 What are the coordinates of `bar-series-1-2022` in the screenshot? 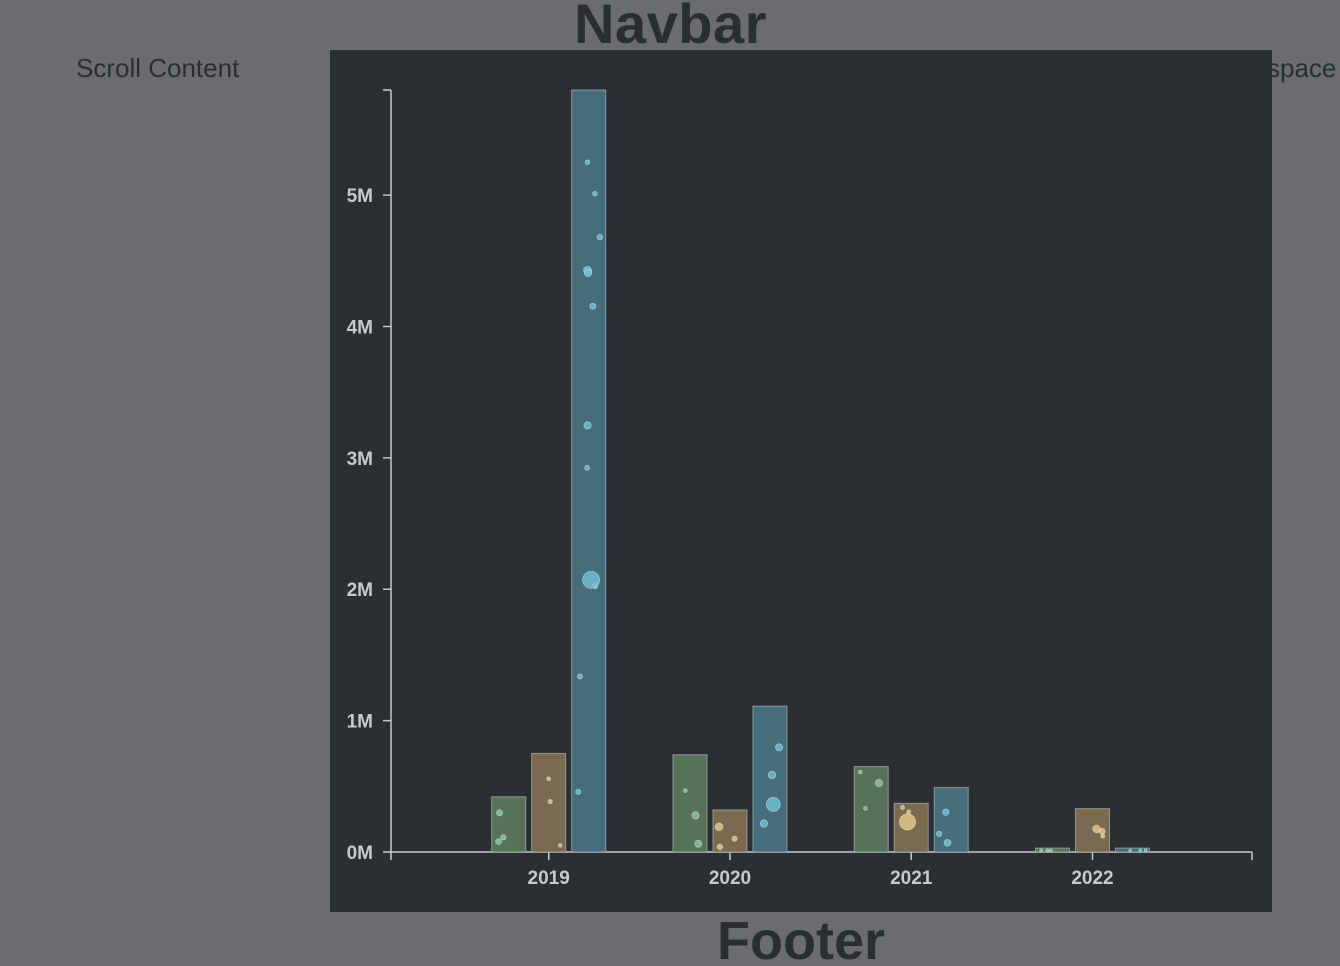 It's located at (1052, 850).